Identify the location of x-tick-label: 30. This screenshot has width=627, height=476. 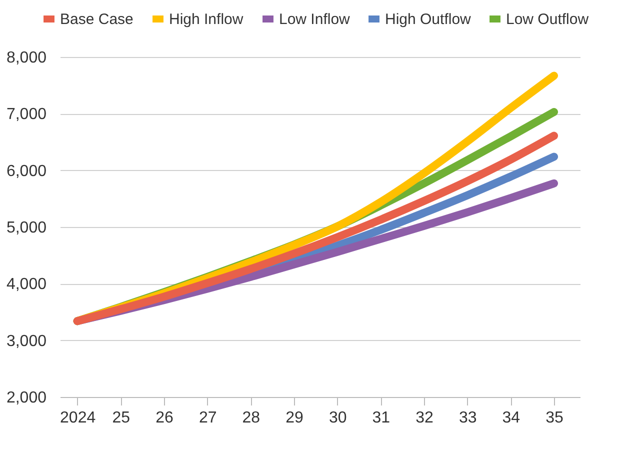
(337, 418).